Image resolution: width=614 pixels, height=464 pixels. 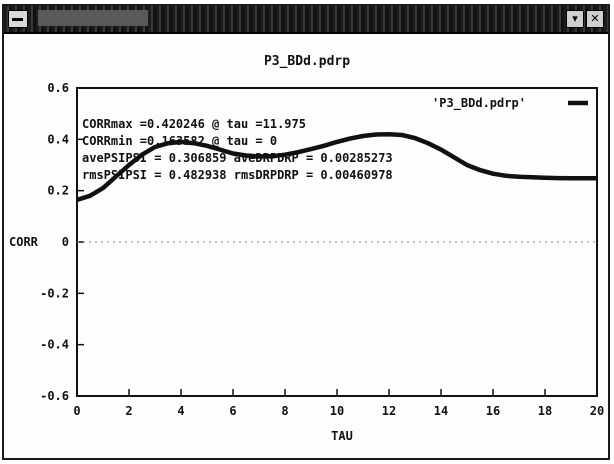 What do you see at coordinates (179, 141) in the screenshot?
I see `annotation-line: CORRmin =0.163582 @ tau = 0` at bounding box center [179, 141].